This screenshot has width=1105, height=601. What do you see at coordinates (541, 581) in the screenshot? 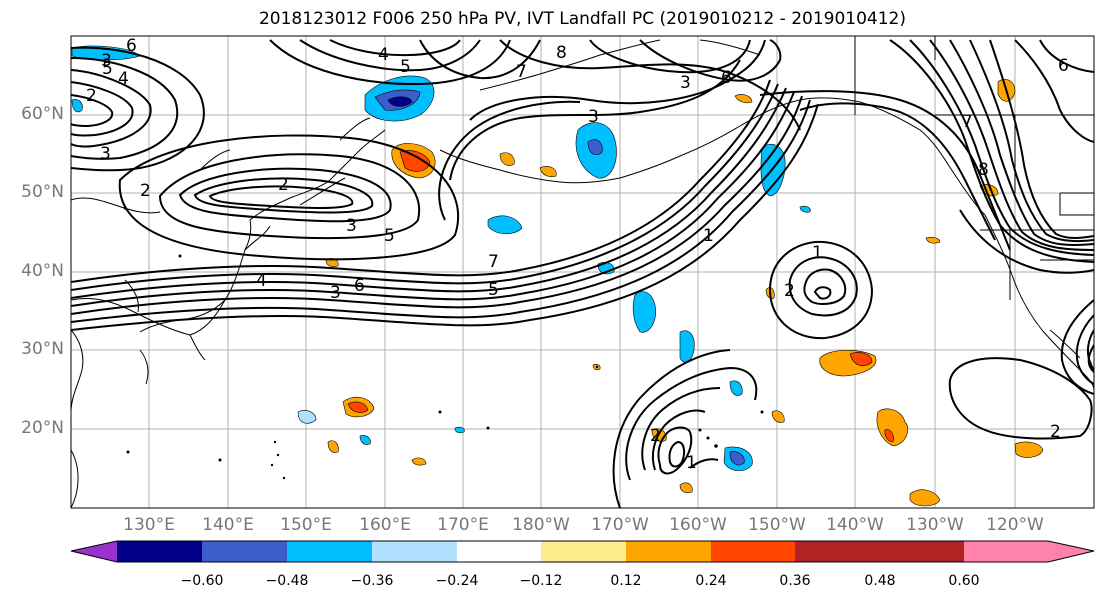
I see `colorbar-tick-label: −0.12` at bounding box center [541, 581].